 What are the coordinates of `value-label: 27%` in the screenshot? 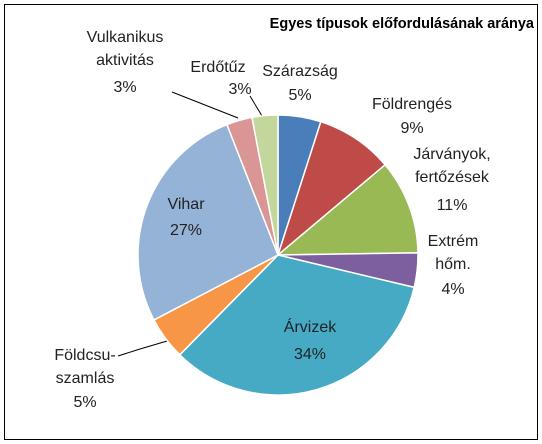 It's located at (186, 230).